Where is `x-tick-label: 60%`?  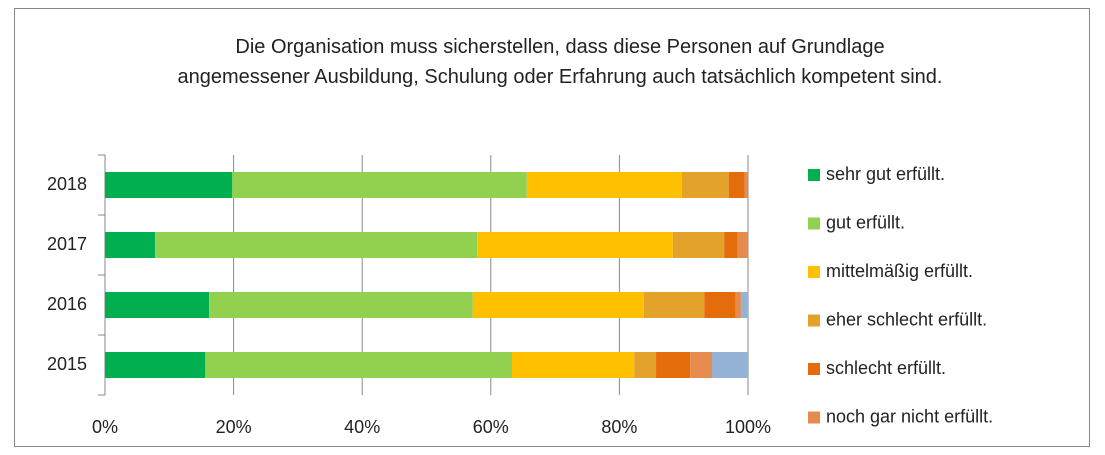
x-tick-label: 60% is located at coordinates (491, 427).